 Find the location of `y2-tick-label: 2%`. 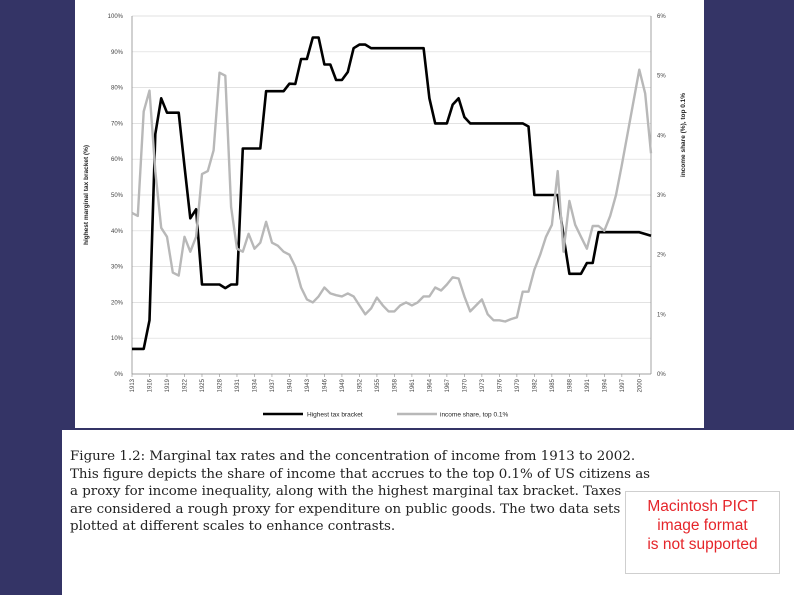

y2-tick-label: 2% is located at coordinates (661, 256).